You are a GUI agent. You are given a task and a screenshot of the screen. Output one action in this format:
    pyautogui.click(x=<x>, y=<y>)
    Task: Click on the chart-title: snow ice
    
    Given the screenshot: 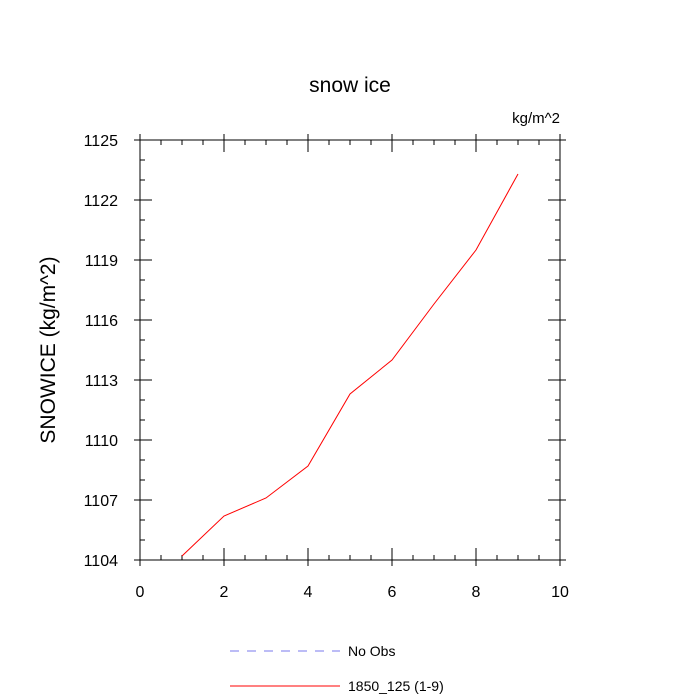 What is the action you would take?
    pyautogui.click(x=350, y=85)
    